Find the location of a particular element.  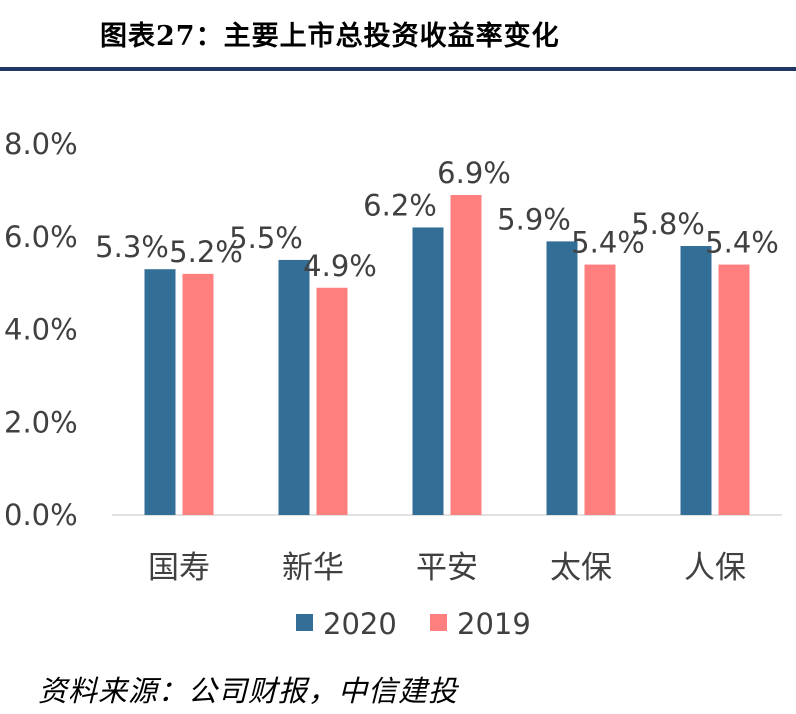

source-note: 资料来源：公司财报，中信建投 is located at coordinates (248, 691).